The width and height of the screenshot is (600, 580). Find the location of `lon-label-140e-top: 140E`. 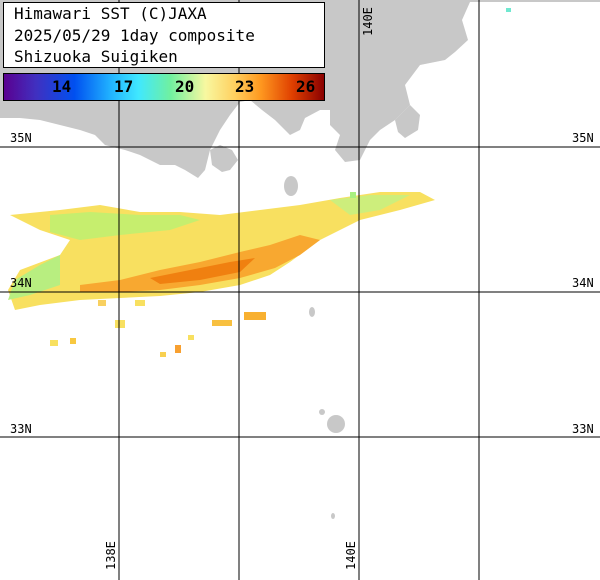

lon-label-140e-top: 140E is located at coordinates (368, 21).